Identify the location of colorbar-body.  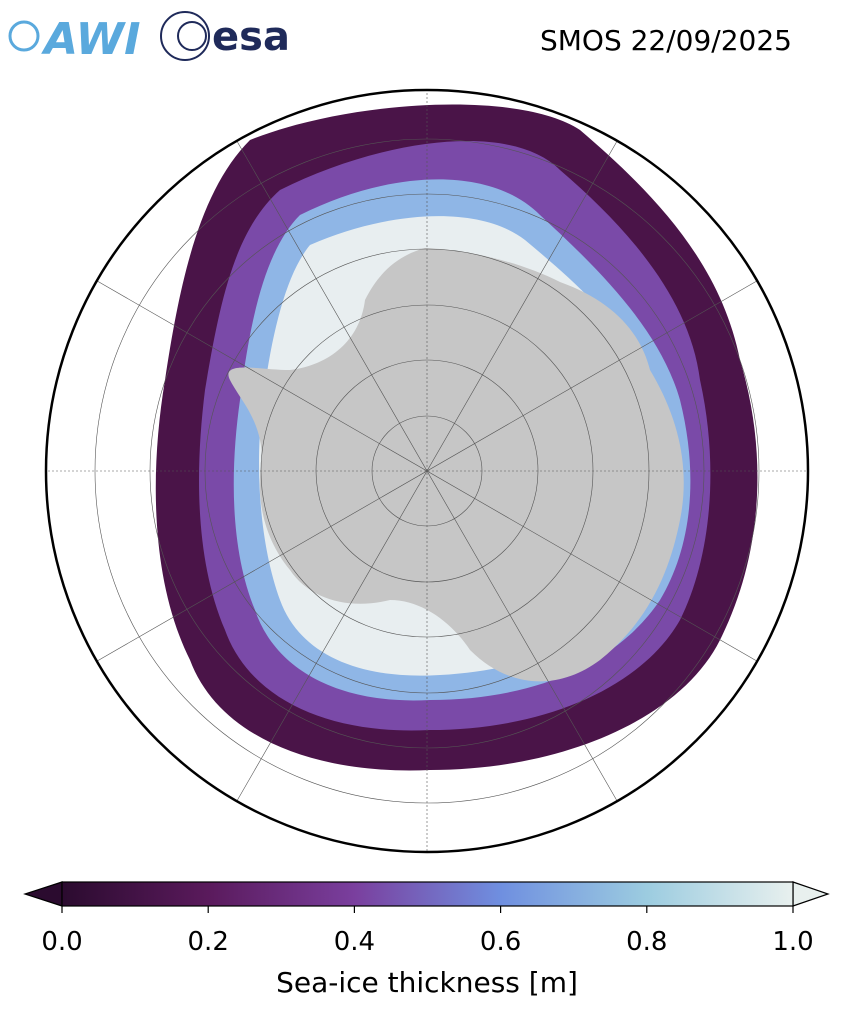
(427, 894).